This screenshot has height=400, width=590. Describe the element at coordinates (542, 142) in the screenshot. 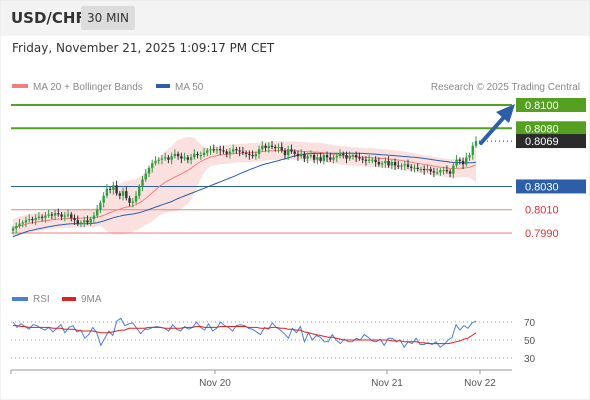

I see `current-price-label: 0.8069` at that location.